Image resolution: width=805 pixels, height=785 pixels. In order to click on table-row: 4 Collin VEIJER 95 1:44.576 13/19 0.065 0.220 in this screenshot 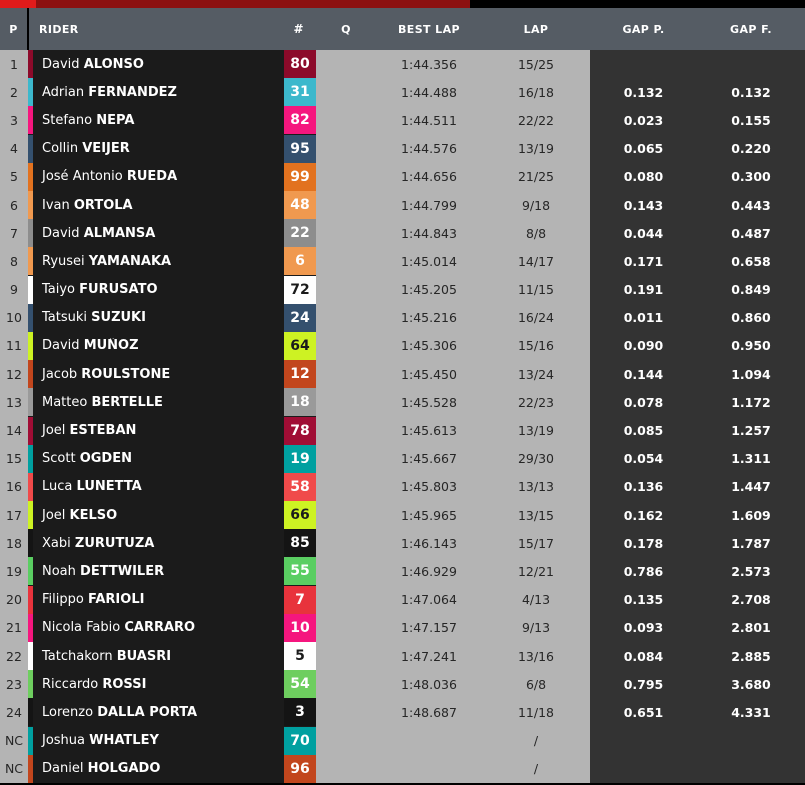, I will do `click(402, 148)`.